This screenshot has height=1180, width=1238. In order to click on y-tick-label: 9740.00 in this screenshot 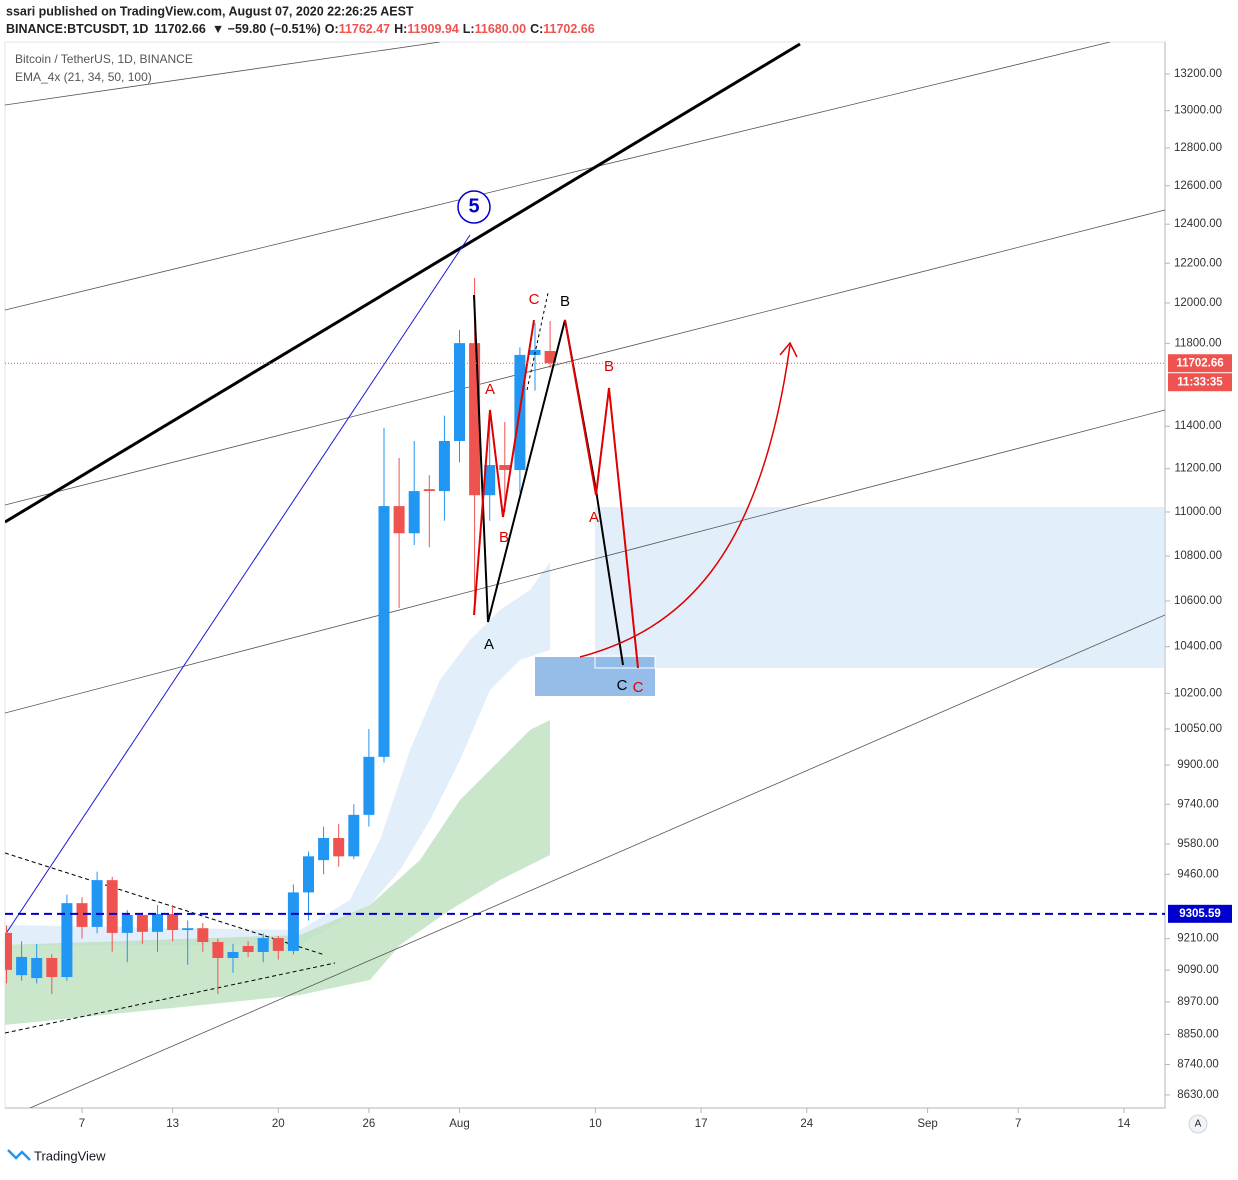, I will do `click(1198, 804)`.